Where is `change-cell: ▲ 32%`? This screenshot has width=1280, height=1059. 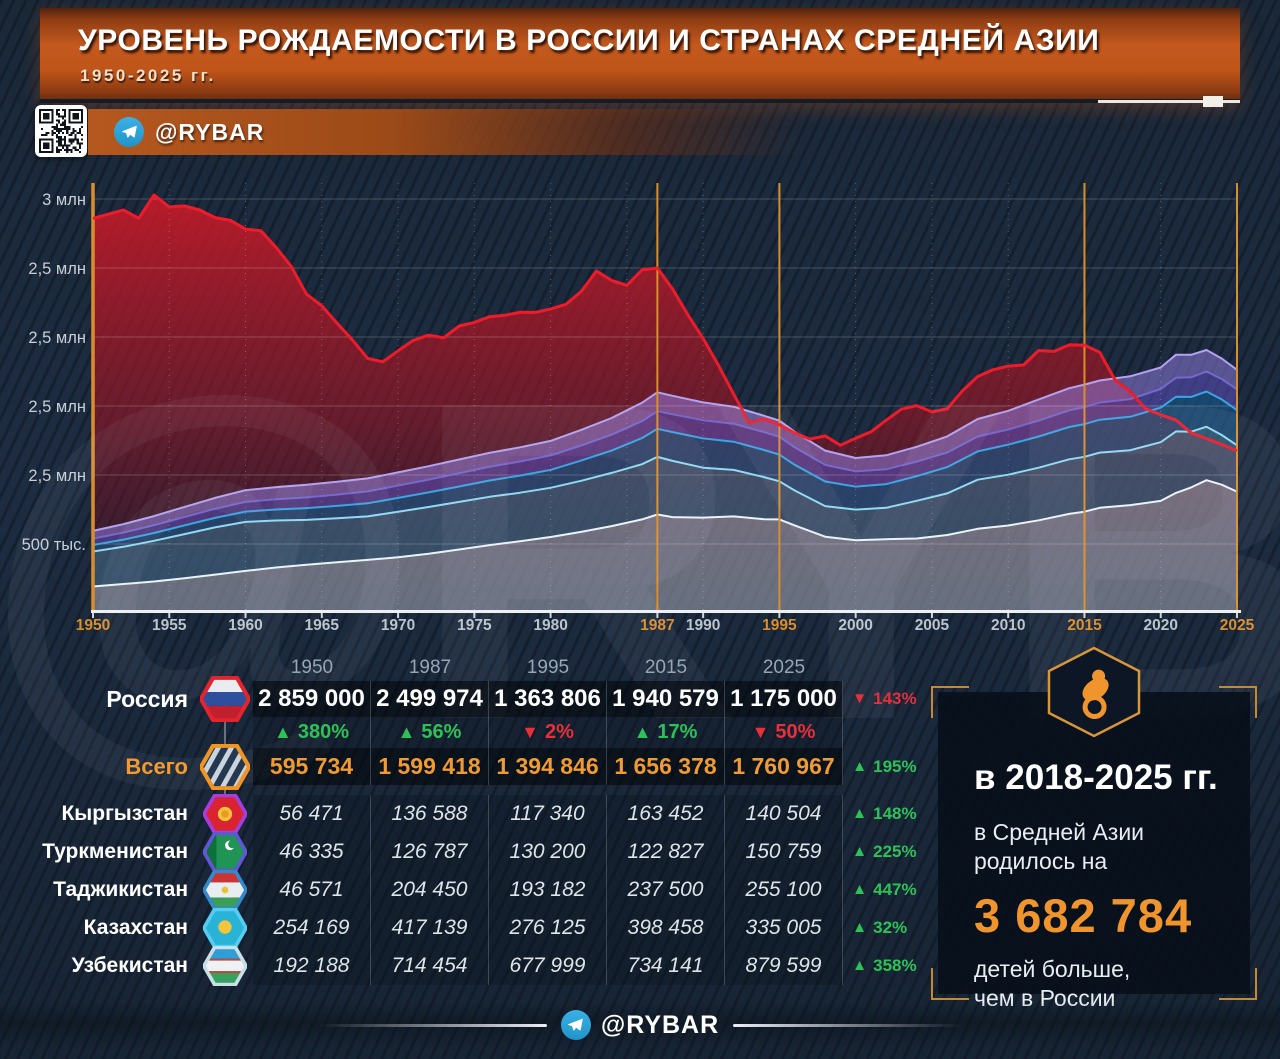 change-cell: ▲ 32% is located at coordinates (880, 927).